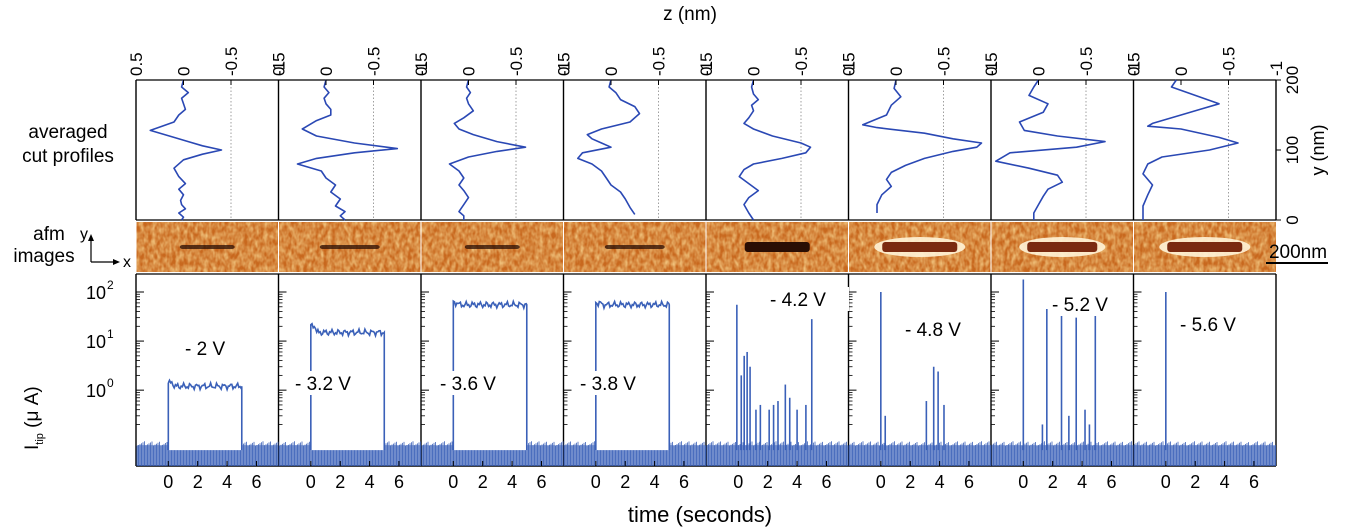 The width and height of the screenshot is (1361, 531). Describe the element at coordinates (1080, 305) in the screenshot. I see `voltage-label: - 5.2 V` at that location.